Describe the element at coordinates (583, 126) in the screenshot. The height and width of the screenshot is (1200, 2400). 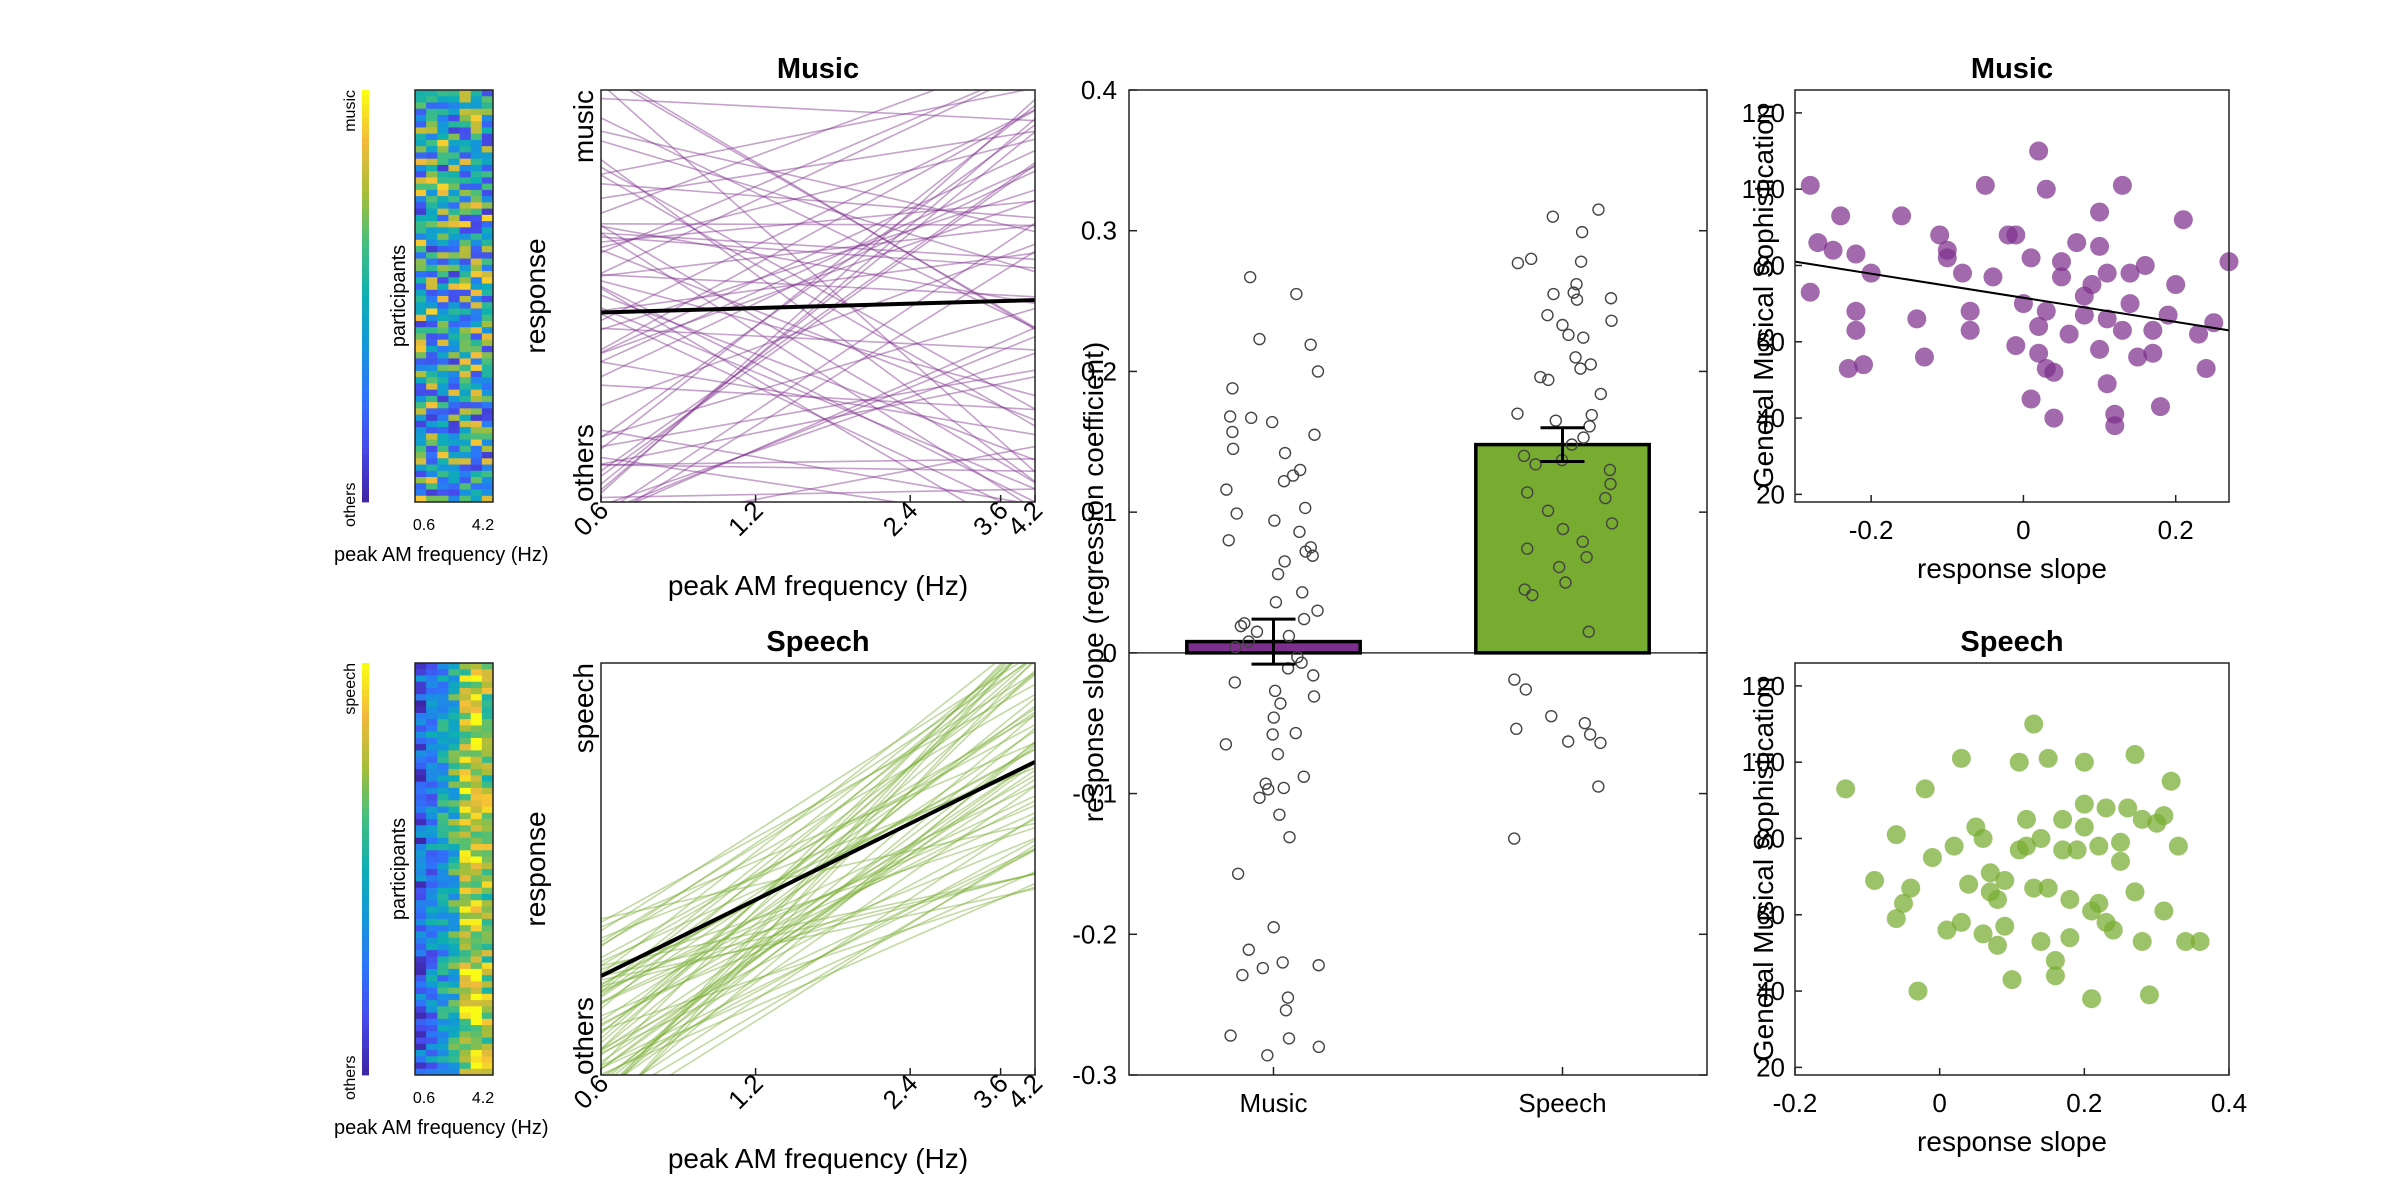
I see `music-lines-ytick-top: music` at that location.